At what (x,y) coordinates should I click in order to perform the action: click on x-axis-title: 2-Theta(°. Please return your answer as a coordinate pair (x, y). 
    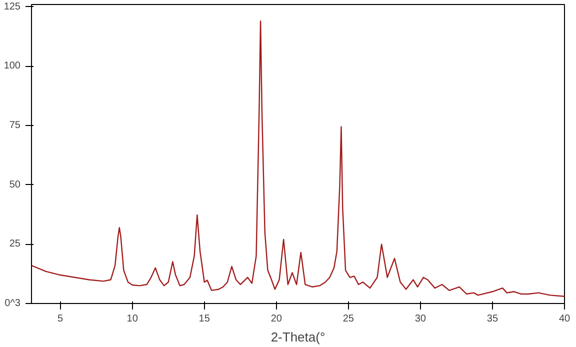
    Looking at the image, I should click on (298, 337).